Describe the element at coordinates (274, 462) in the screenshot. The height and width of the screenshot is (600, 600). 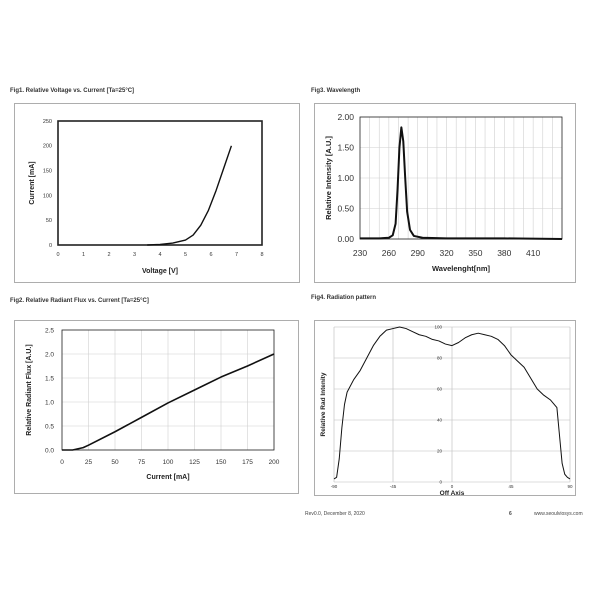
I see `x-tick-label: 200` at that location.